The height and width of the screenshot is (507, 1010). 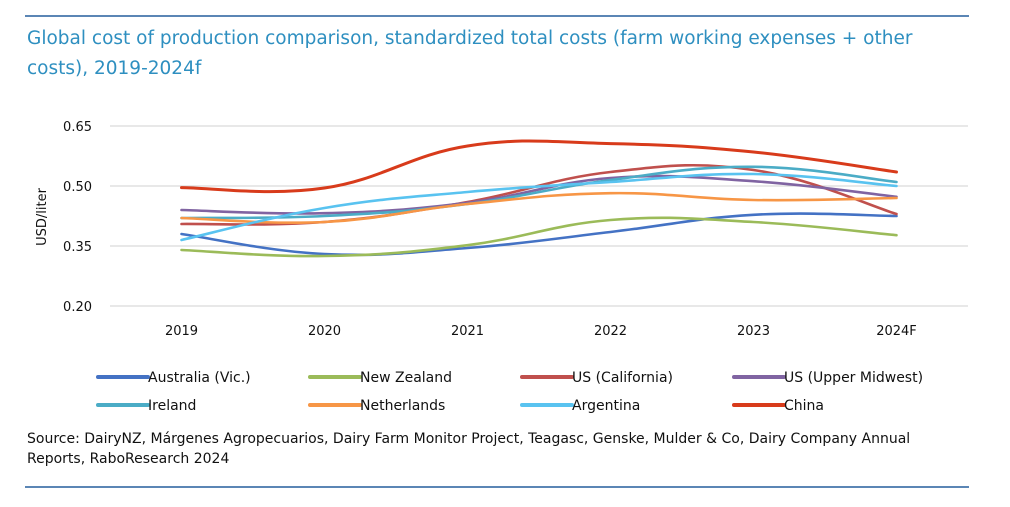 What do you see at coordinates (606, 406) in the screenshot?
I see `legend-label-argentina: Argentina` at bounding box center [606, 406].